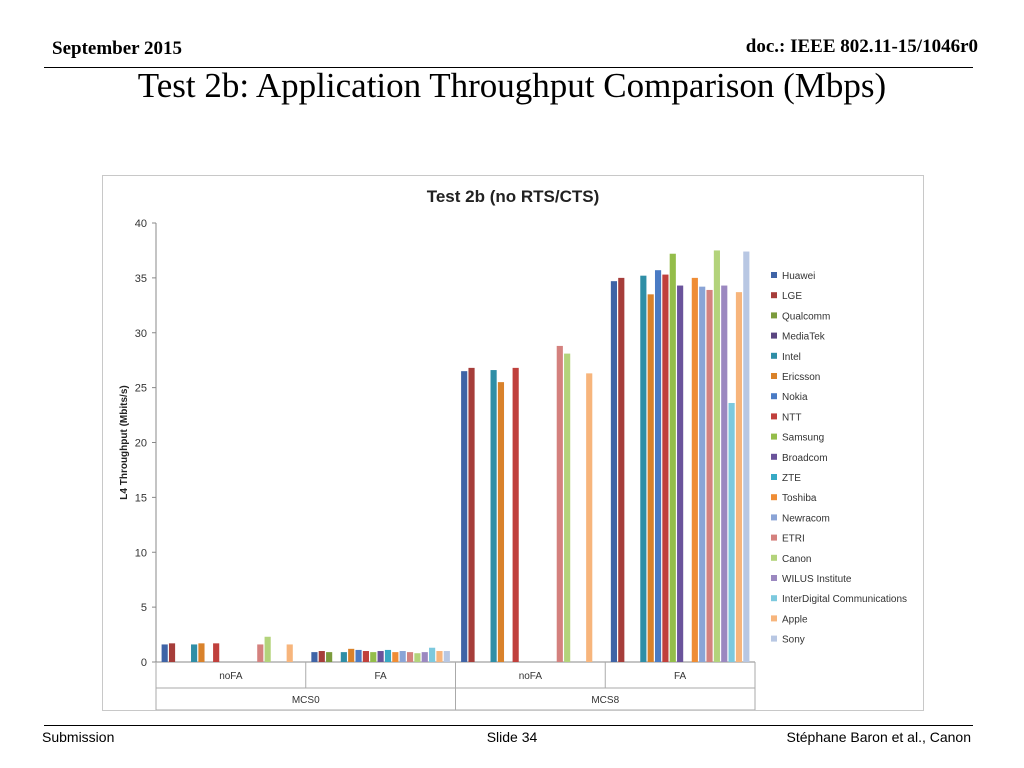  I want to click on legend-label: LGE, so click(792, 296).